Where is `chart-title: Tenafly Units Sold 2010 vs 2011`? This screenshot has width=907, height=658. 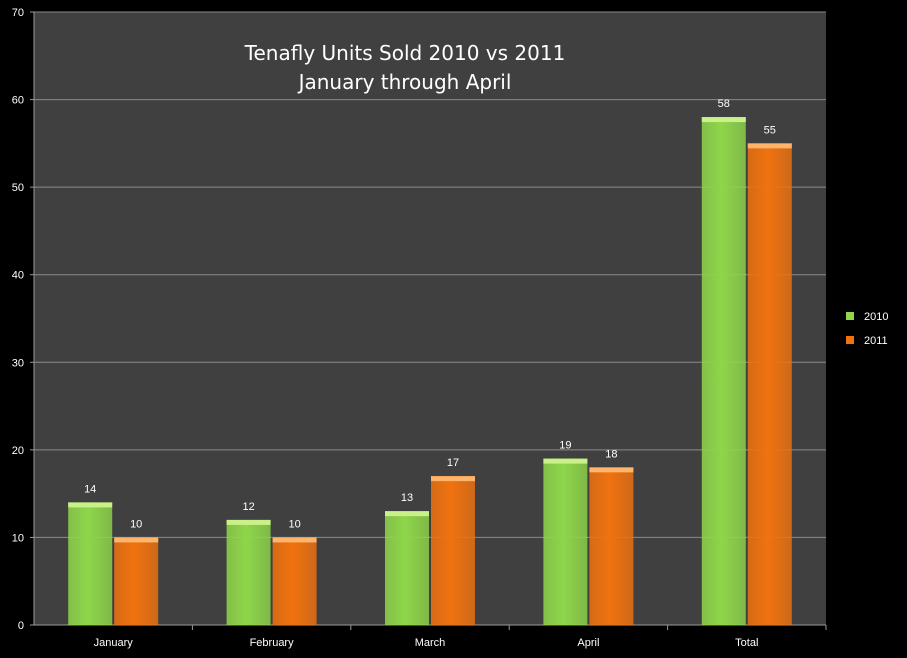 chart-title: Tenafly Units Sold 2010 vs 2011 is located at coordinates (405, 53).